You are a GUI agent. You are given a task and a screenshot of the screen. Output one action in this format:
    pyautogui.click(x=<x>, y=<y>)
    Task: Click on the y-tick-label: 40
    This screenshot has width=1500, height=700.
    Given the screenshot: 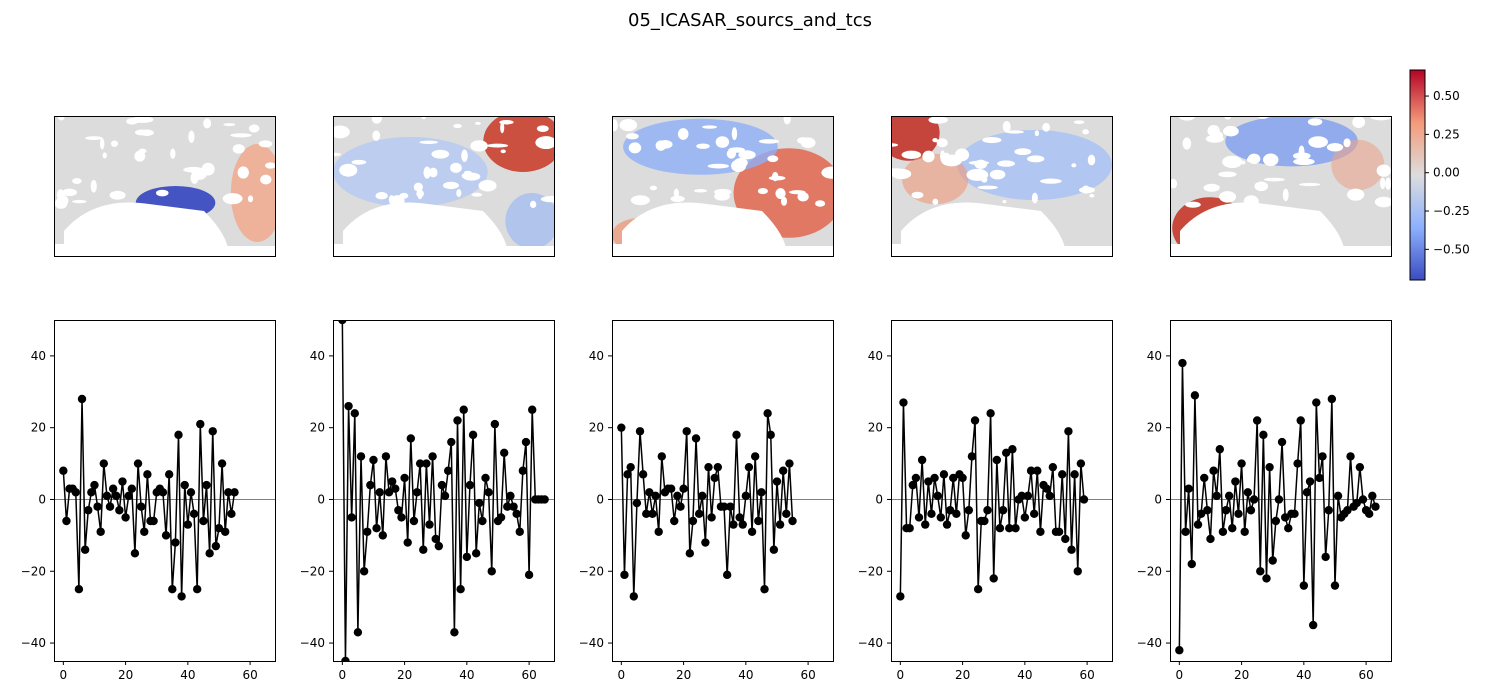 What is the action you would take?
    pyautogui.click(x=596, y=356)
    